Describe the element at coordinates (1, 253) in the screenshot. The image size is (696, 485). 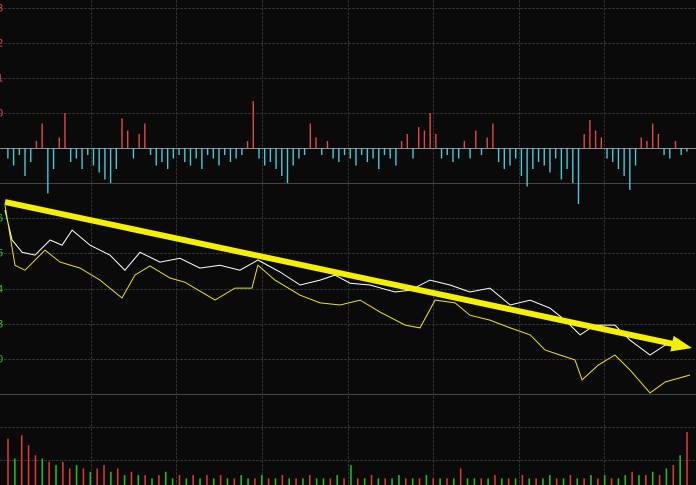
I see `y-tick-label: 5` at that location.